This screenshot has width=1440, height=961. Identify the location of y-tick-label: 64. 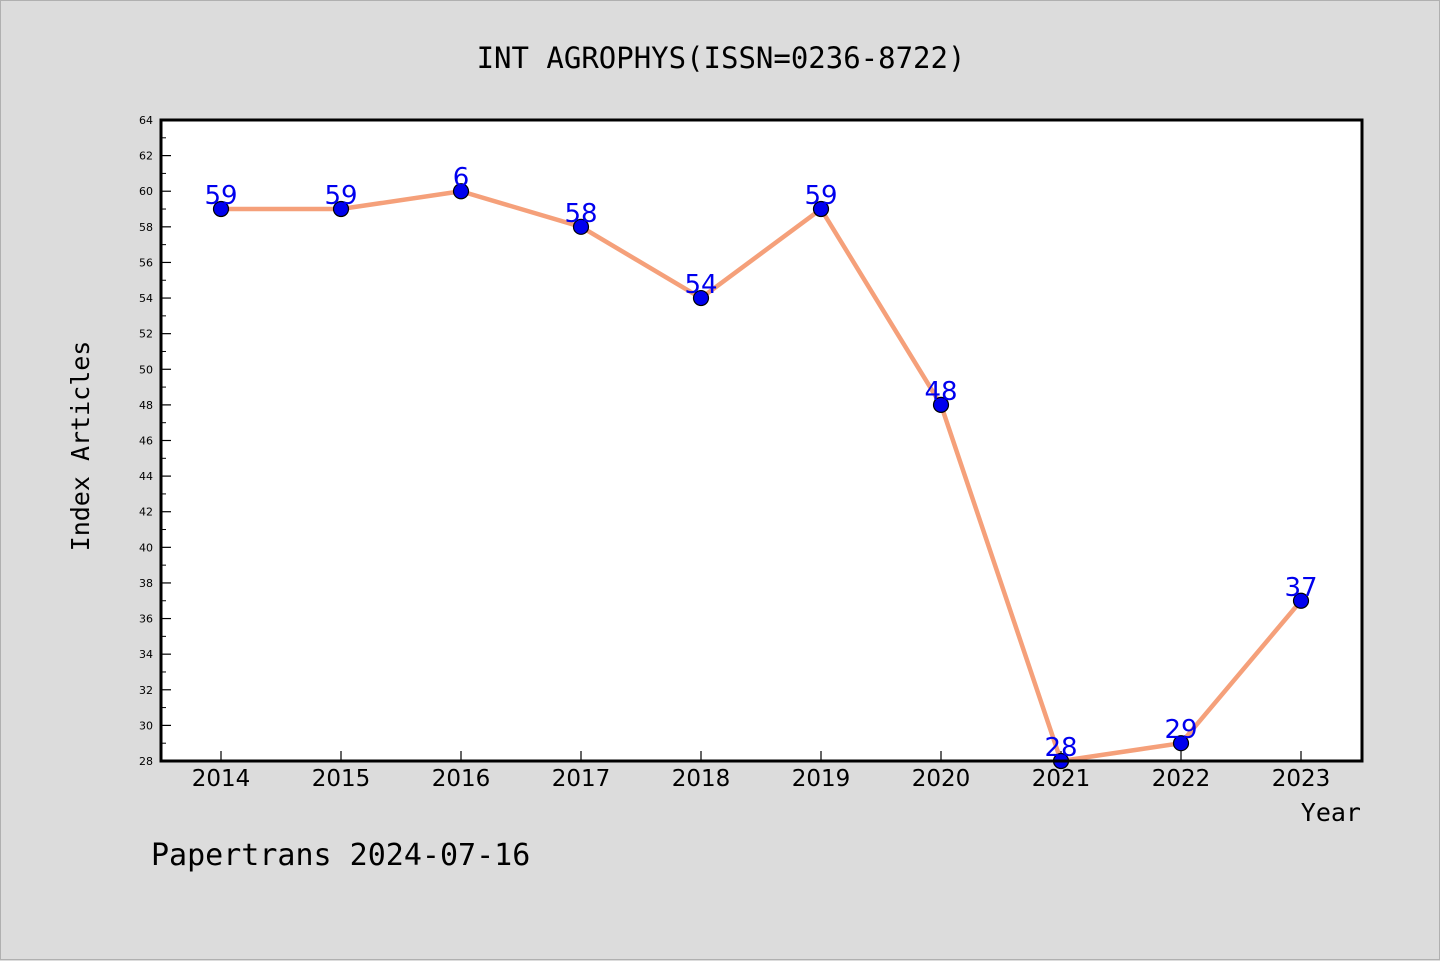
(146, 120).